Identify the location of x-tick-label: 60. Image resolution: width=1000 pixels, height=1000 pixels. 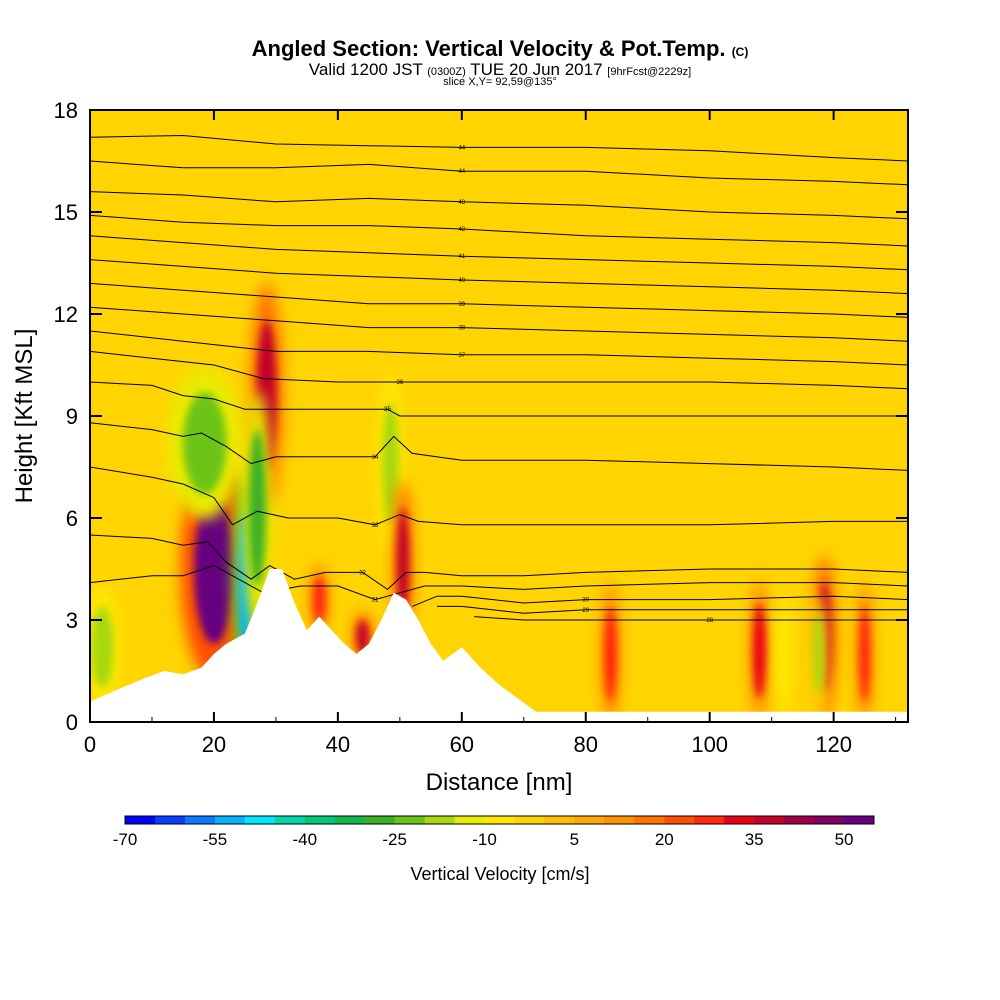
(462, 744).